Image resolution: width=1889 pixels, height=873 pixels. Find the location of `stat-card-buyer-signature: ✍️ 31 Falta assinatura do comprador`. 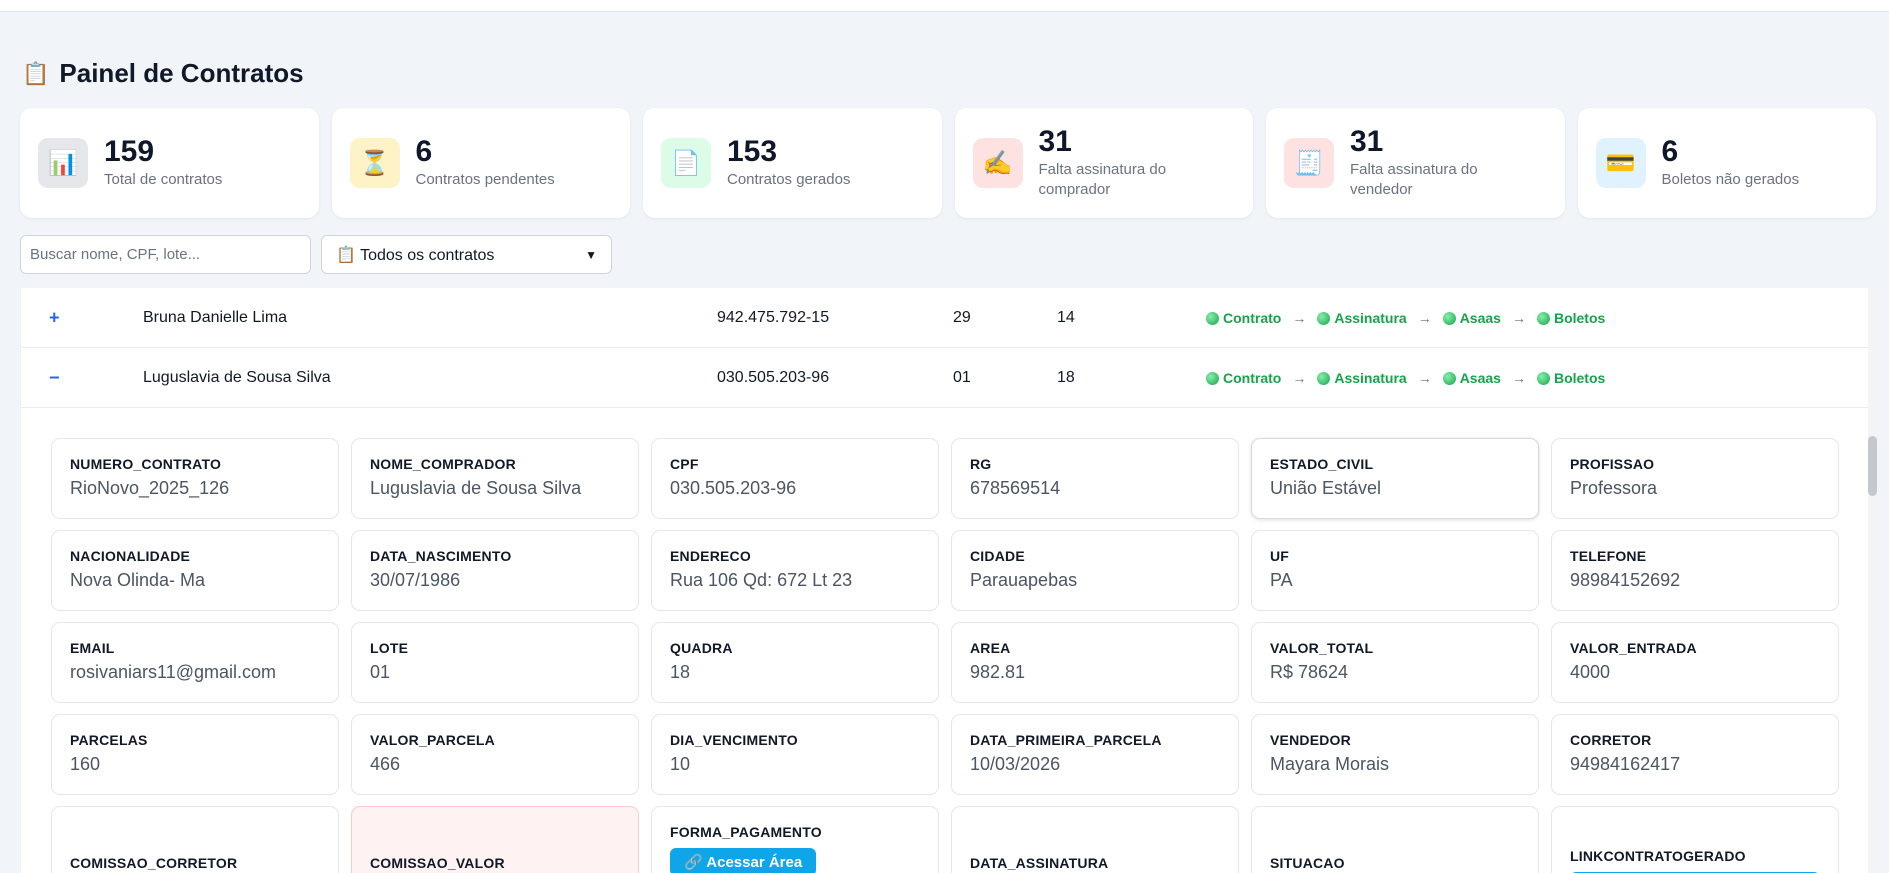

stat-card-buyer-signature: ✍️ 31 Falta assinatura do comprador is located at coordinates (1103, 163).